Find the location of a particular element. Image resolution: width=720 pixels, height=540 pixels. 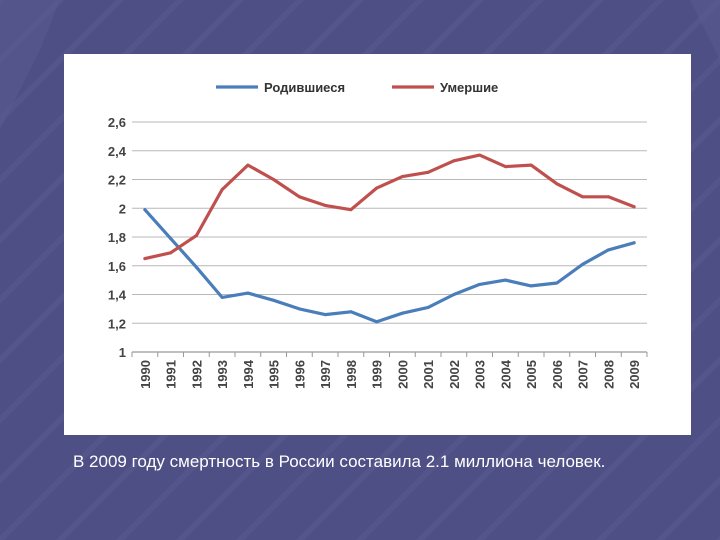

x-tick-label: 2001 is located at coordinates (428, 374).